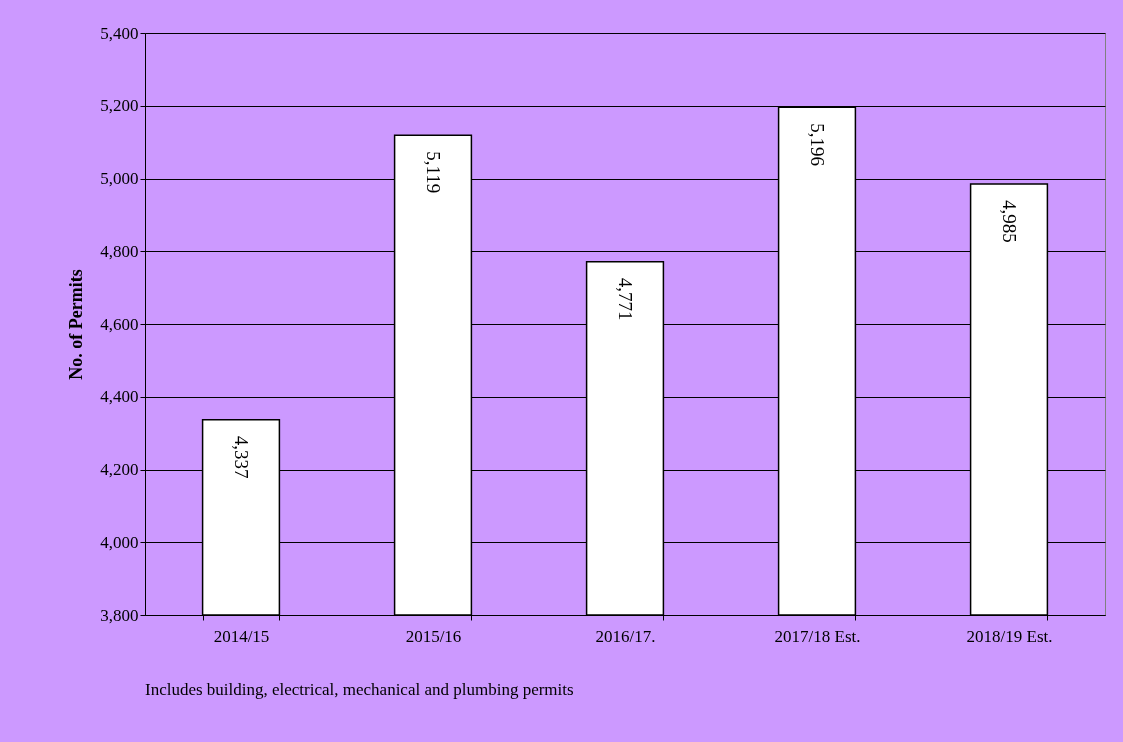 The image size is (1123, 742). What do you see at coordinates (241, 636) in the screenshot?
I see `x-tick-label: 2014/15` at bounding box center [241, 636].